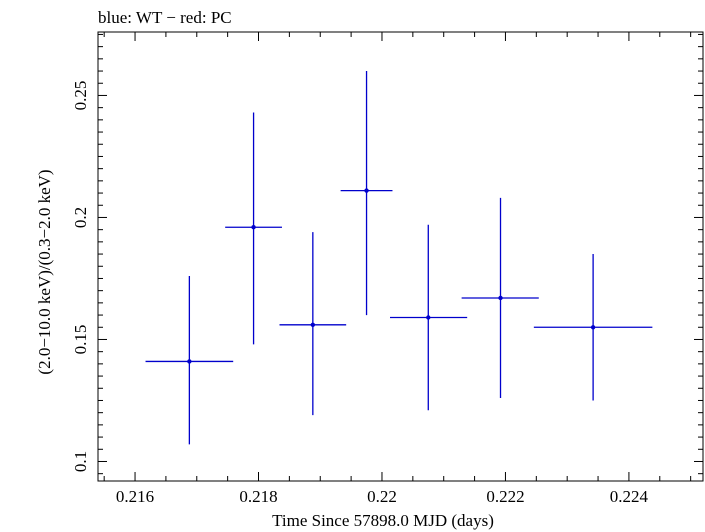  Describe the element at coordinates (80, 96) in the screenshot. I see `y-tick-label: 0.25` at that location.